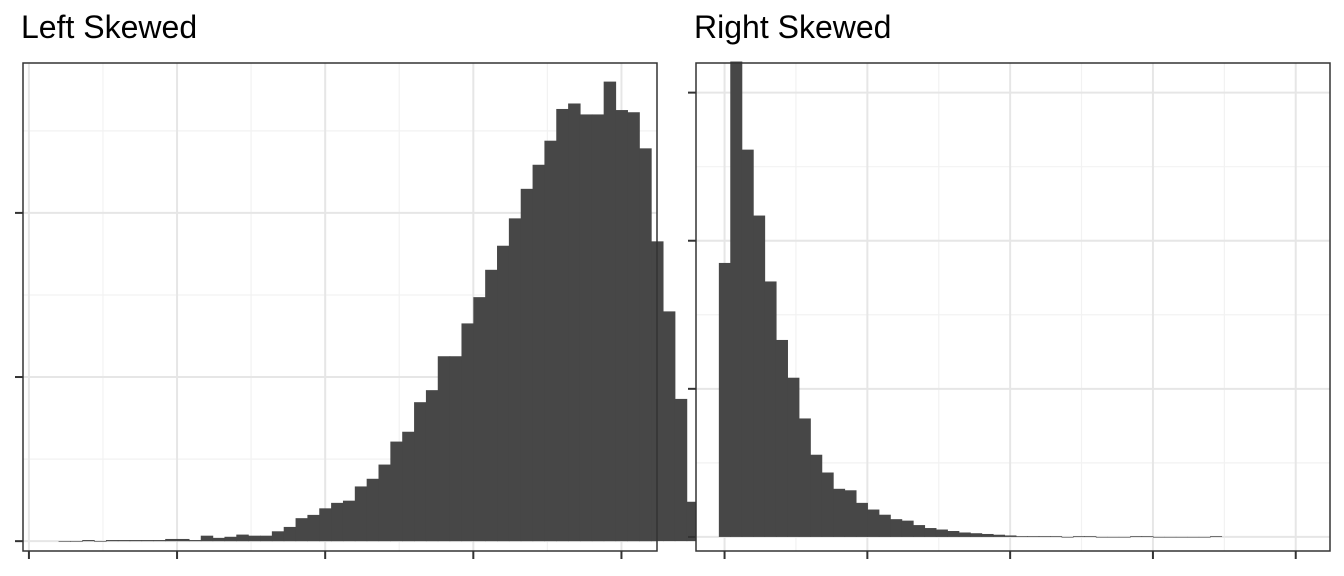  What do you see at coordinates (792, 27) in the screenshot?
I see `right-panel-title: Right Skewed` at bounding box center [792, 27].